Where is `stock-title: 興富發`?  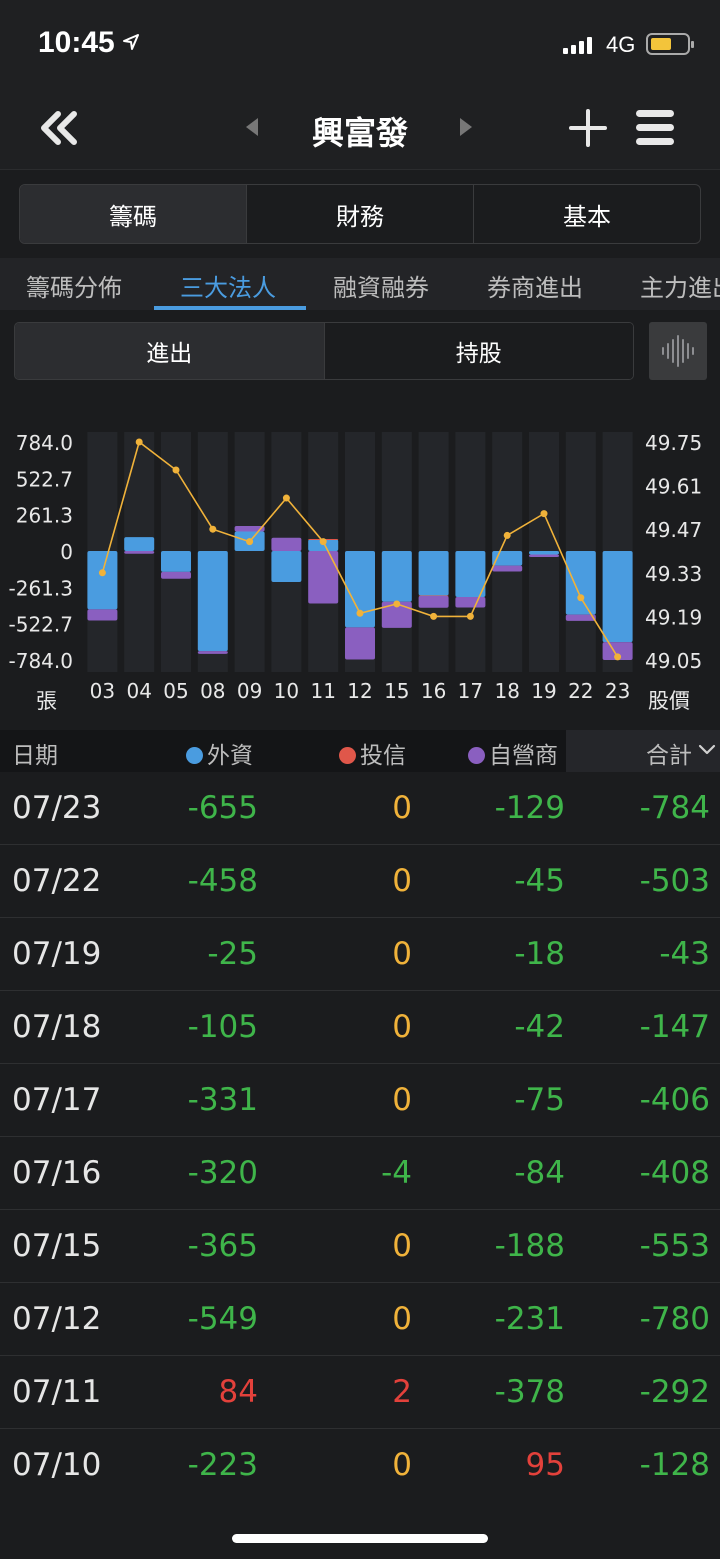
stock-title: 興富發 is located at coordinates (359, 133).